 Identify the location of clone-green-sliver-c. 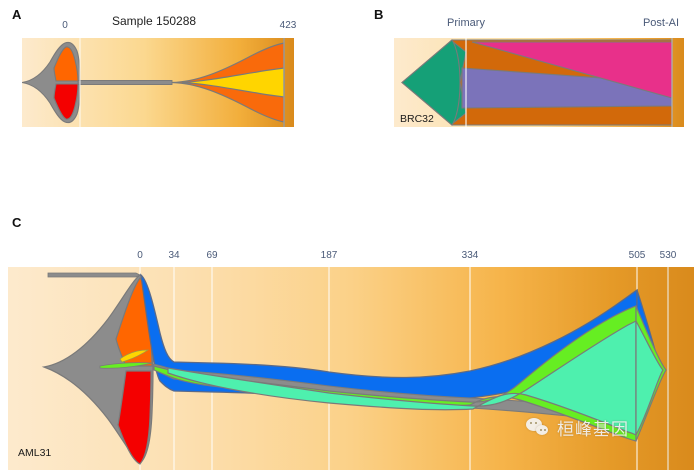
(126, 365).